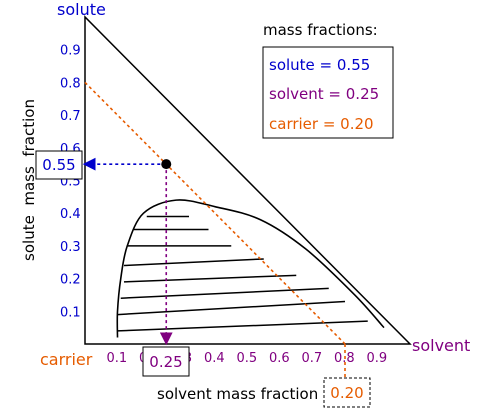 This screenshot has height=410, width=500. Describe the element at coordinates (70, 280) in the screenshot. I see `y-tick-label: 0.2` at that location.